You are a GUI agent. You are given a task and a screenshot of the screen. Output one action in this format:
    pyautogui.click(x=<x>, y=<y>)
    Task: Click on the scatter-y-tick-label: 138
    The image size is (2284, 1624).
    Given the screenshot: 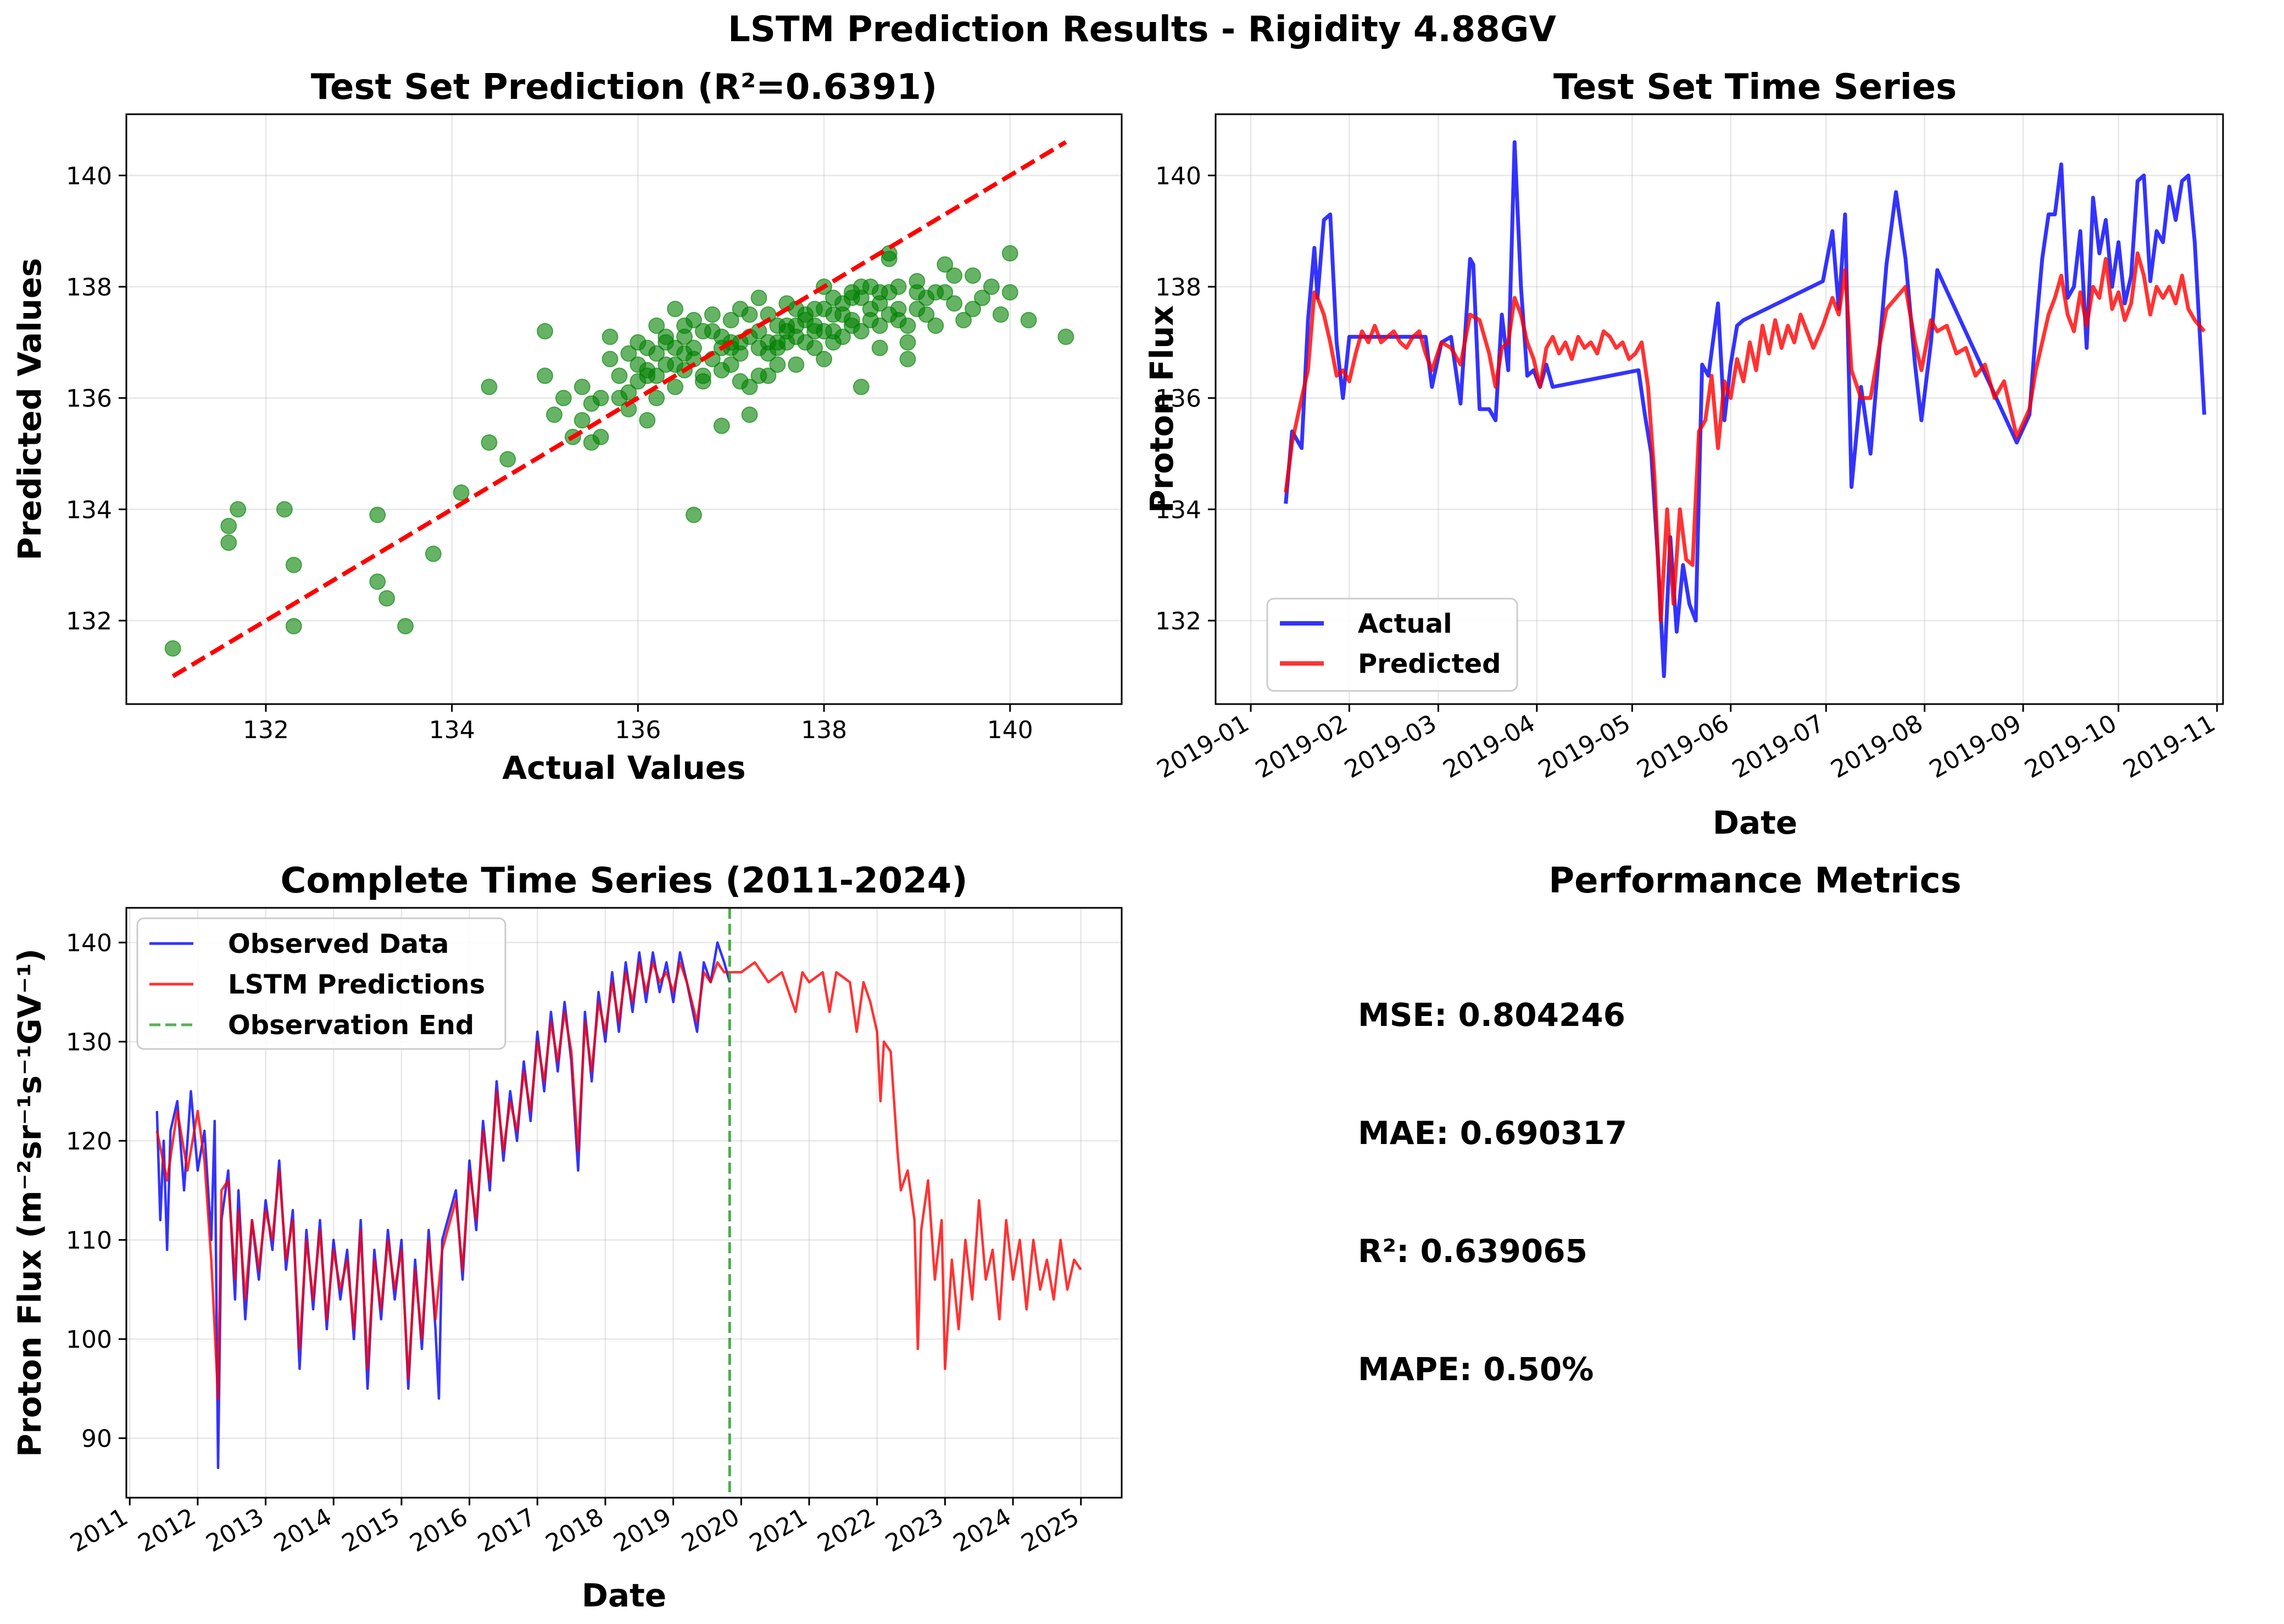 What is the action you would take?
    pyautogui.click(x=89, y=288)
    